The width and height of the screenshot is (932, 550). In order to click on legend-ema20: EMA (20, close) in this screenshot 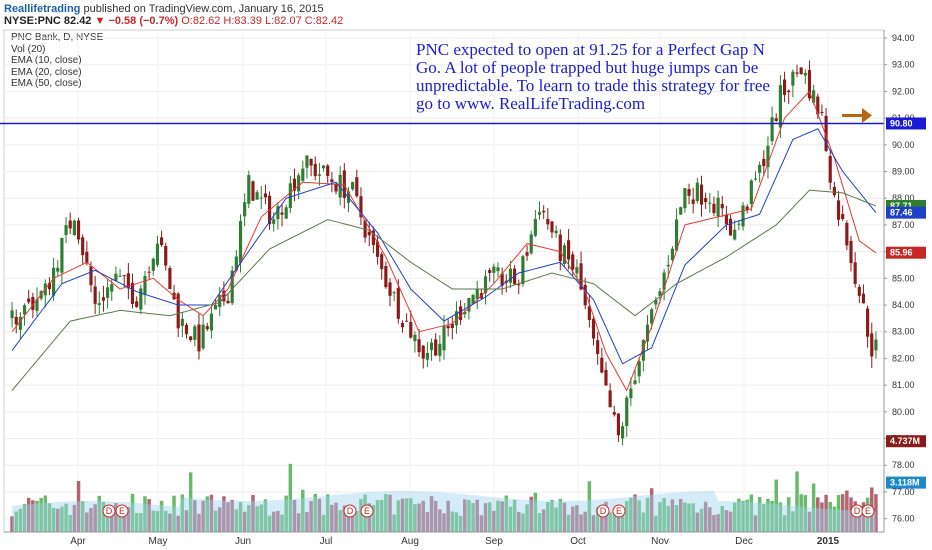, I will do `click(46, 72)`.